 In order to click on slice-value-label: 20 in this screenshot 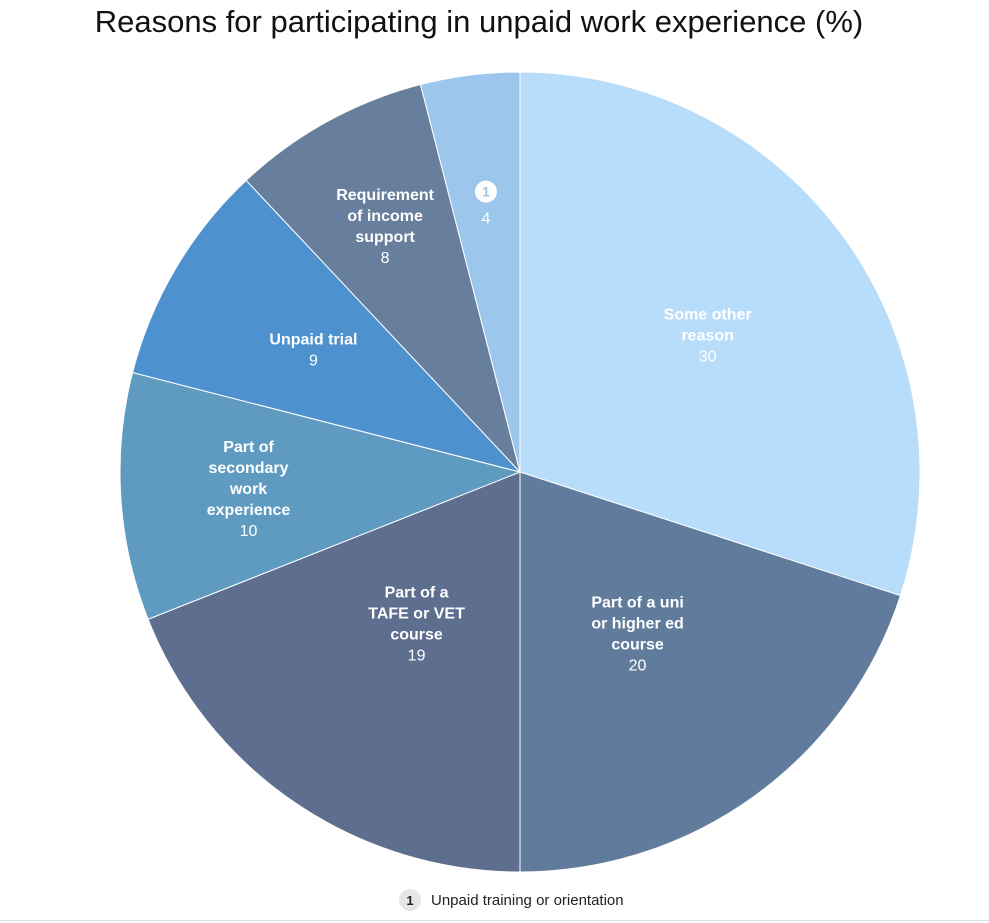, I will do `click(638, 665)`.